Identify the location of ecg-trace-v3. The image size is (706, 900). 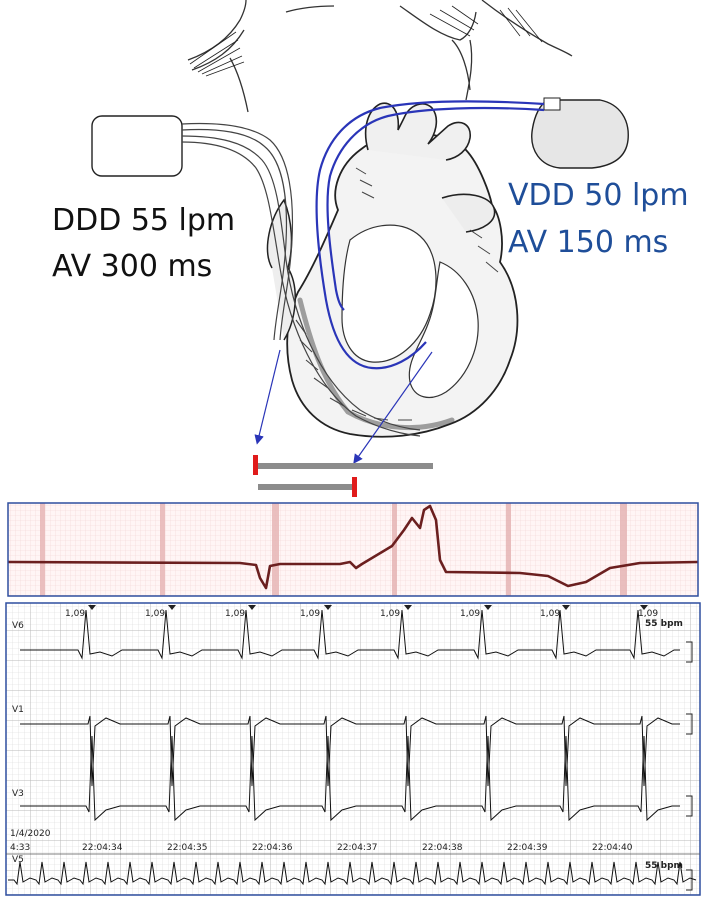
(350, 778).